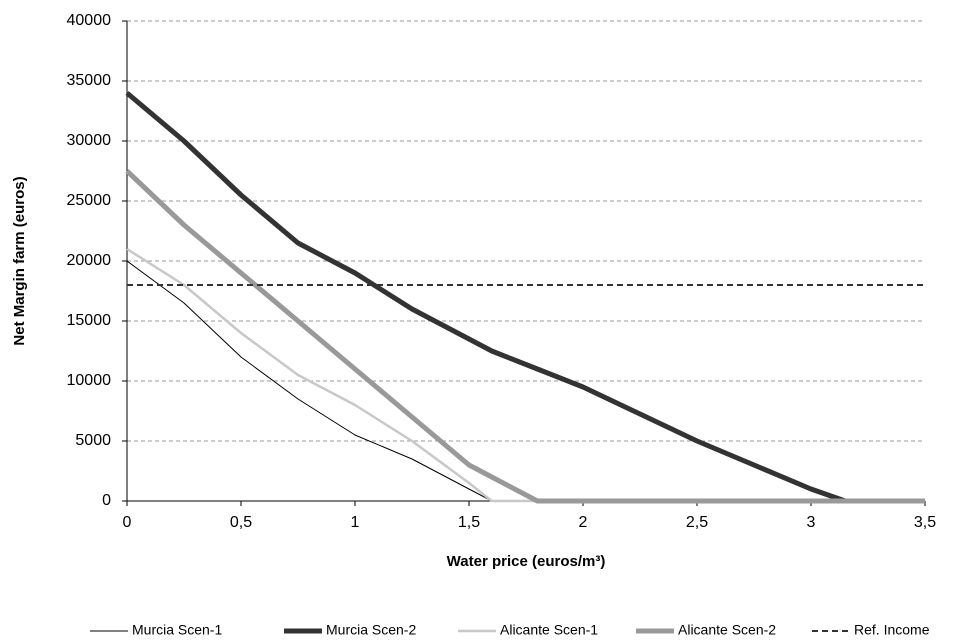 The image size is (955, 642). I want to click on legend-label: Murcia Scen-1, so click(177, 630).